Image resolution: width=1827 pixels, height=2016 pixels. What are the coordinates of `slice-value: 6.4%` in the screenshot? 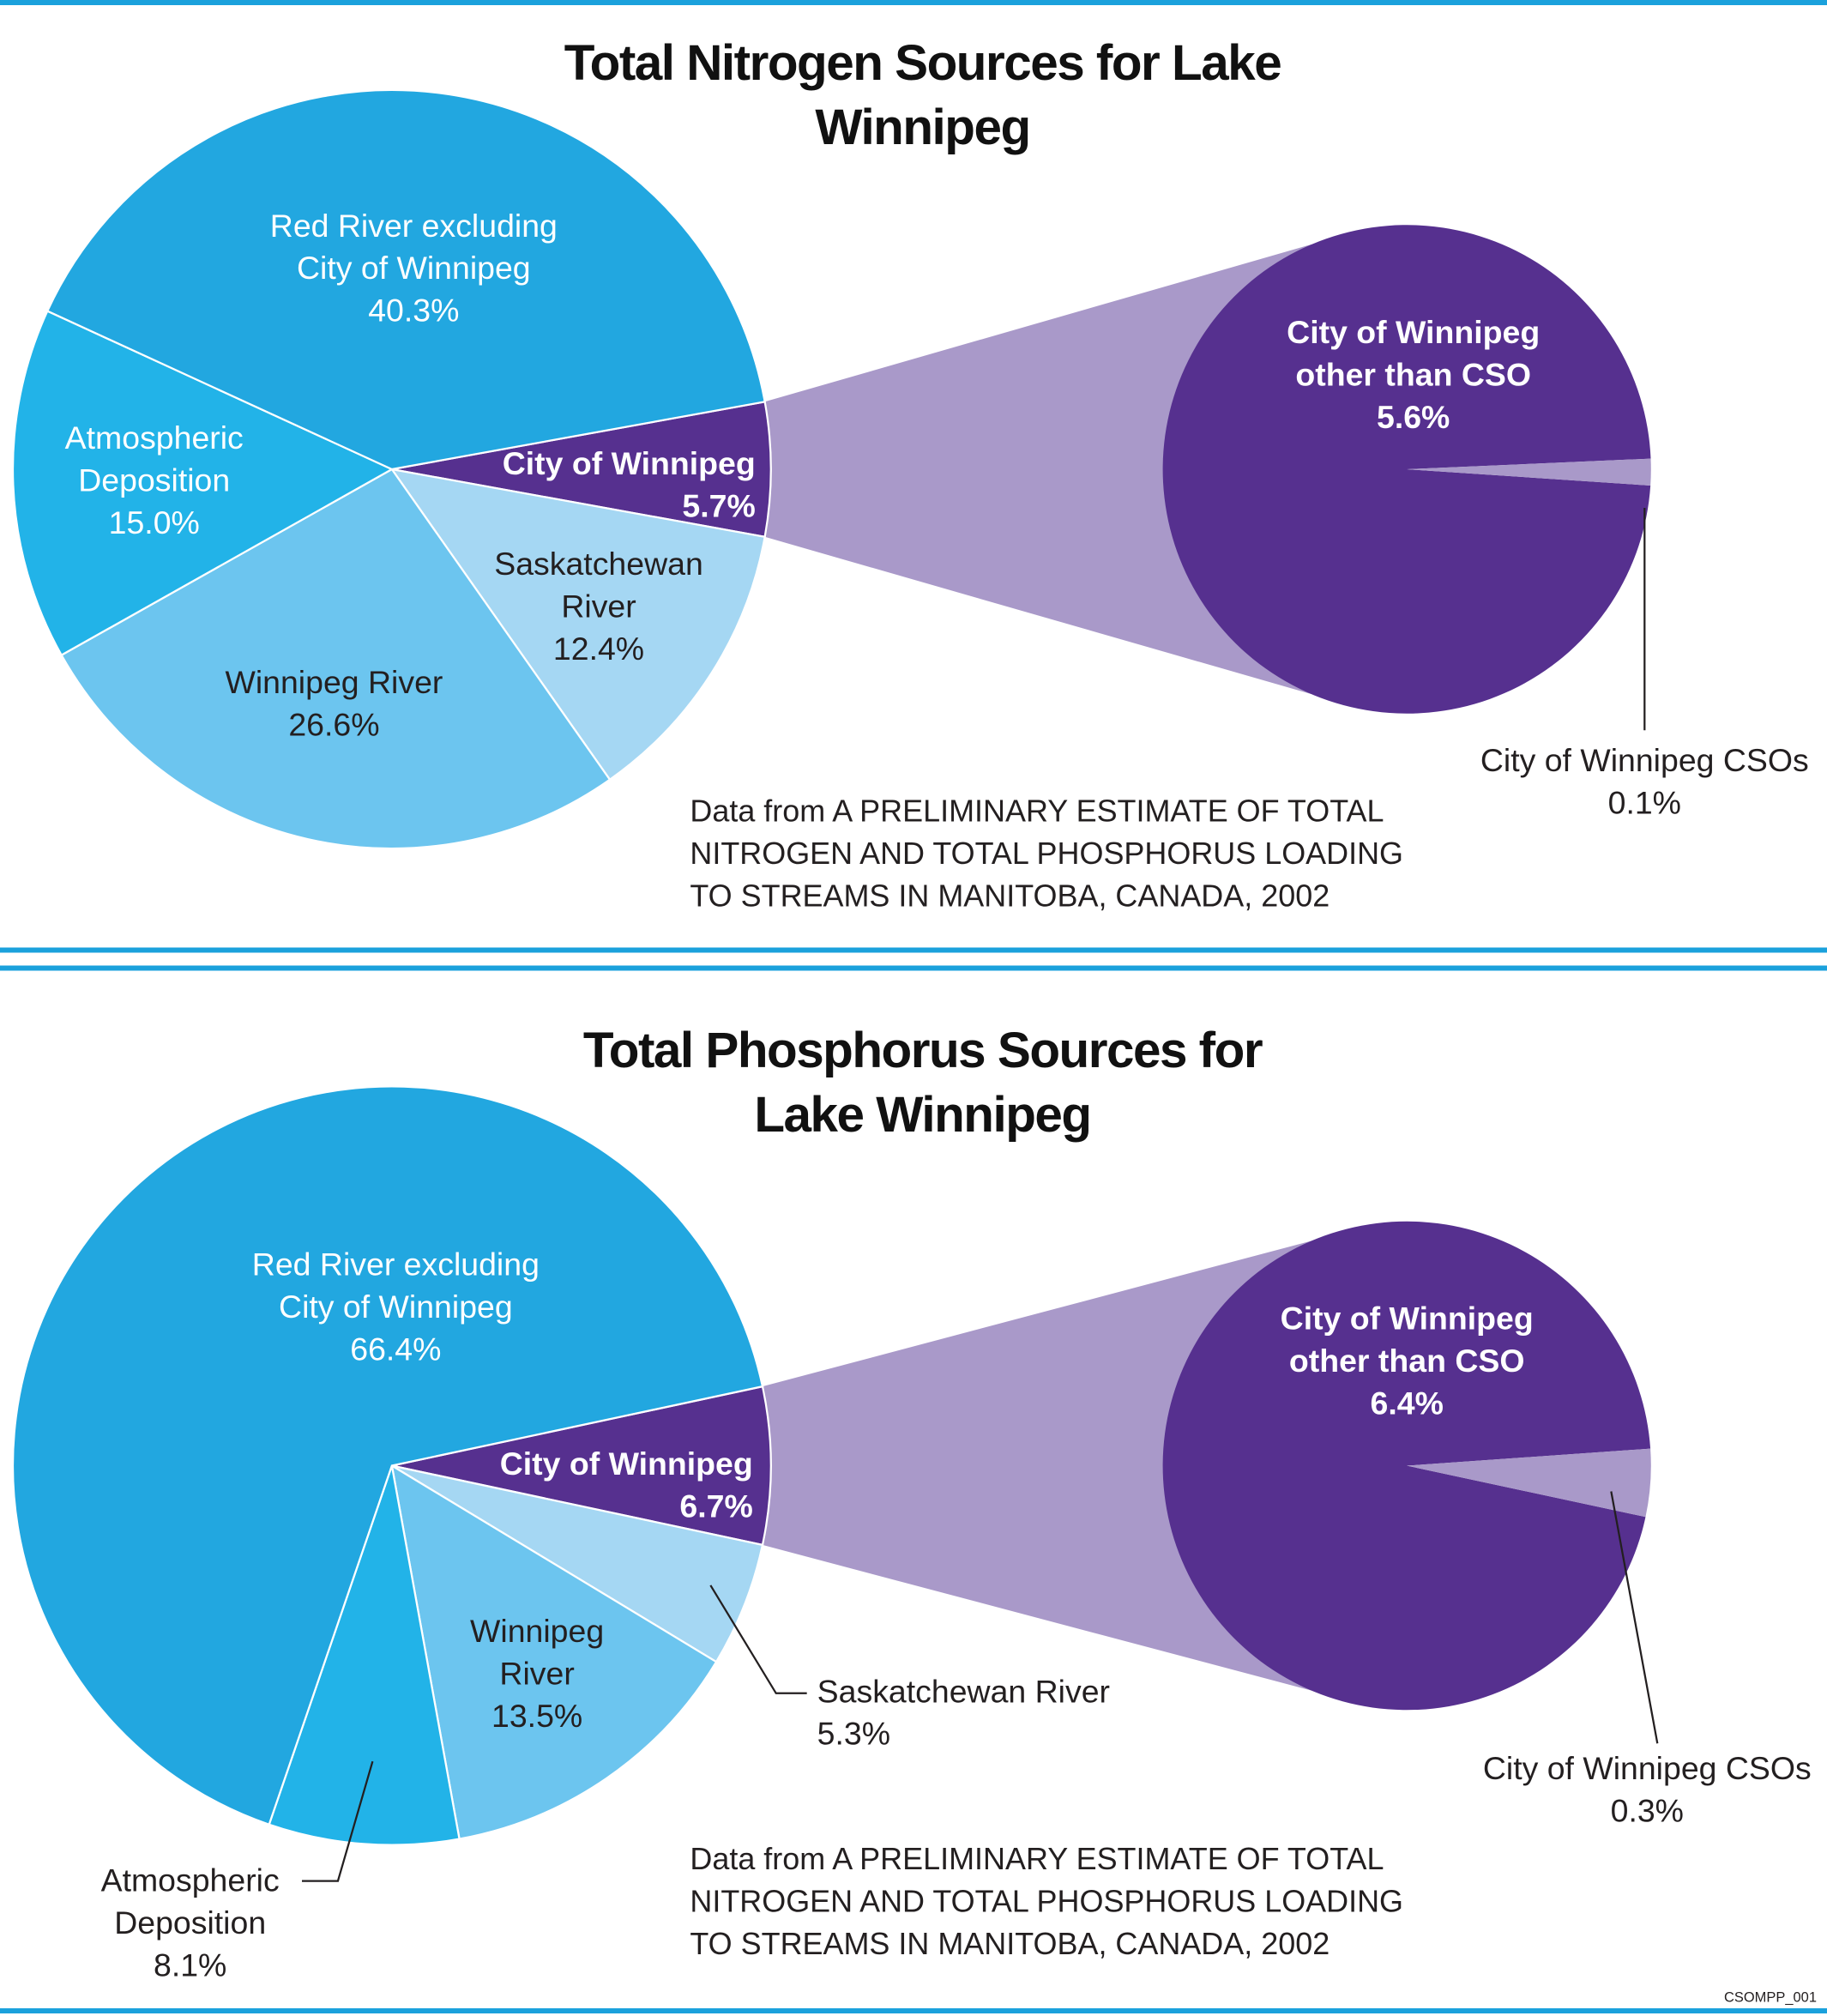 It's located at (1407, 1404).